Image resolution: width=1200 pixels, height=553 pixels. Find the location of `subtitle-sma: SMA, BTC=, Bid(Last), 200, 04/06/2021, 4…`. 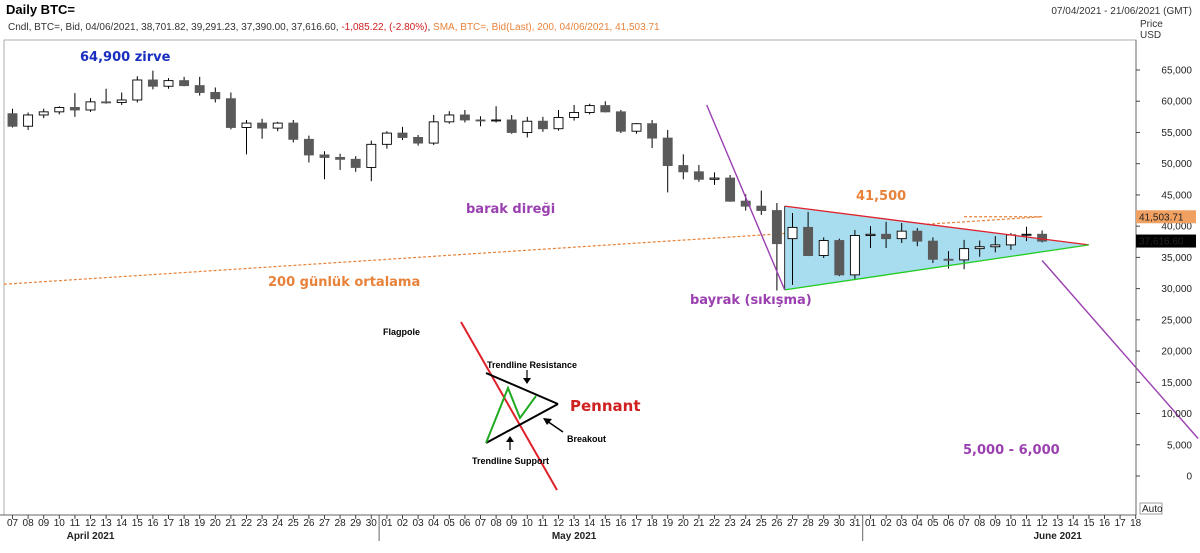

subtitle-sma: SMA, BTC=, Bid(Last), 200, 04/06/2021, 4… is located at coordinates (546, 27).